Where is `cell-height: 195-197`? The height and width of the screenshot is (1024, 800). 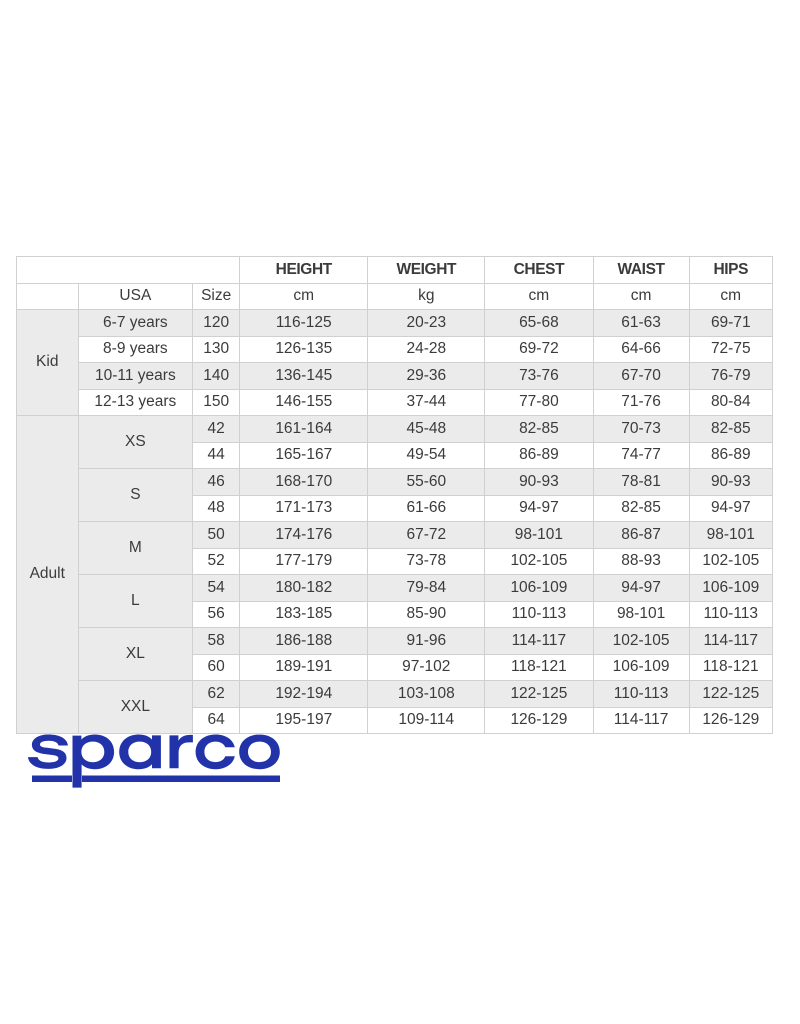 cell-height: 195-197 is located at coordinates (304, 720).